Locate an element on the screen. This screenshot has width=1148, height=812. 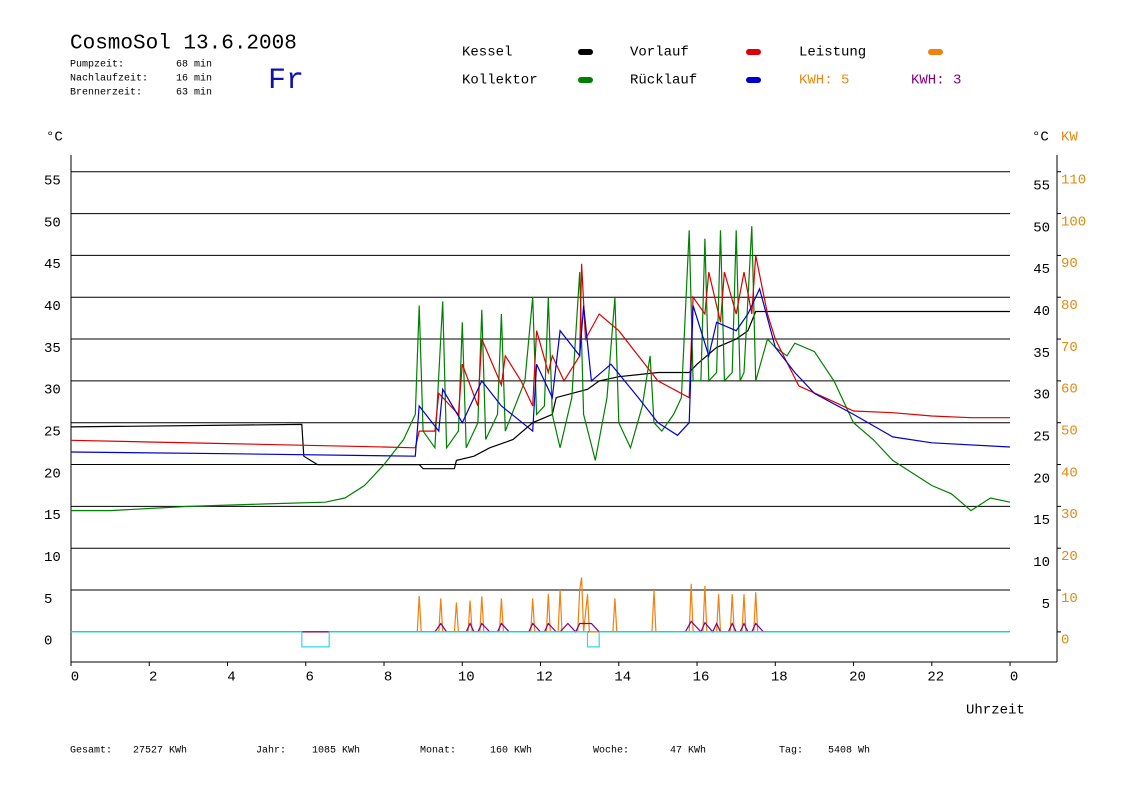
y-tick-label: 20 is located at coordinates (52, 474).